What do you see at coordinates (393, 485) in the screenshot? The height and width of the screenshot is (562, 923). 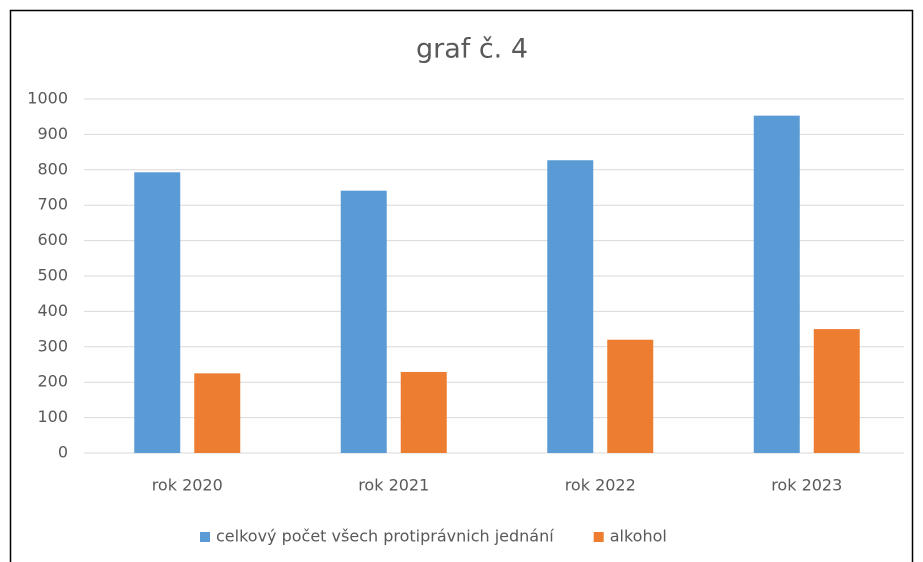 I see `x-tick-label: rok 2021` at bounding box center [393, 485].